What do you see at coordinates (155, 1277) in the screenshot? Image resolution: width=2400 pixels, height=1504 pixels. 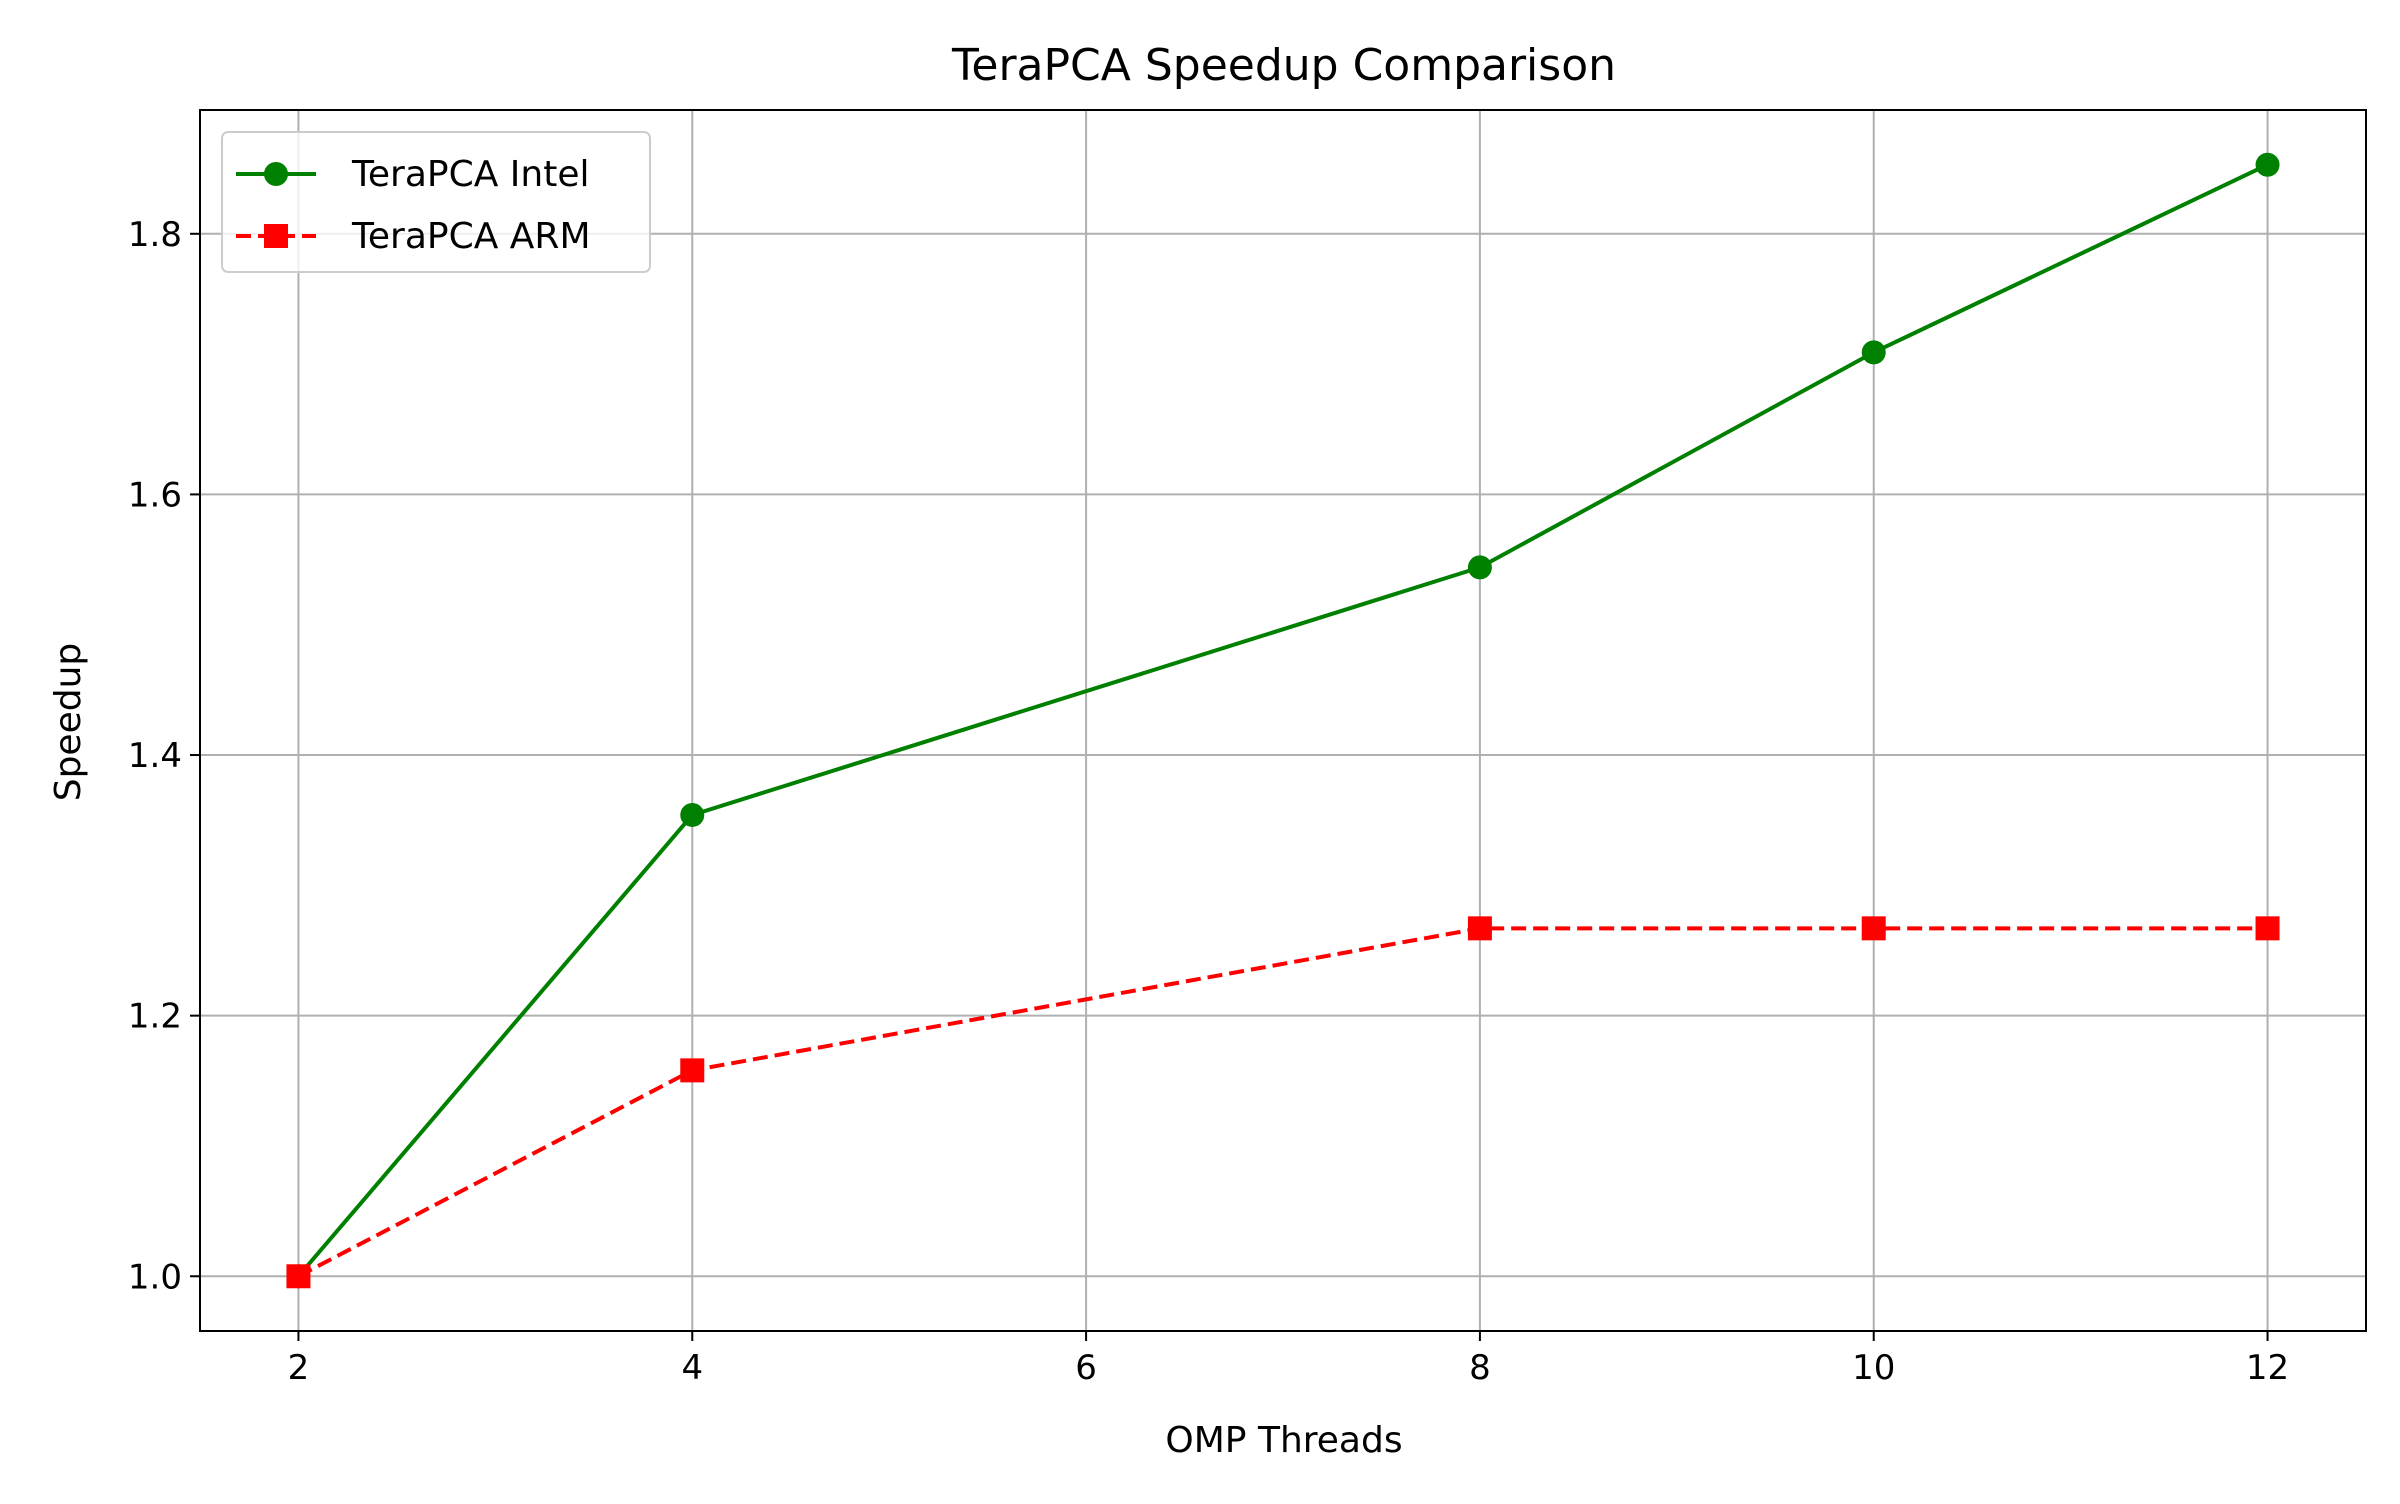 I see `y-tick-label: 1.0` at bounding box center [155, 1277].